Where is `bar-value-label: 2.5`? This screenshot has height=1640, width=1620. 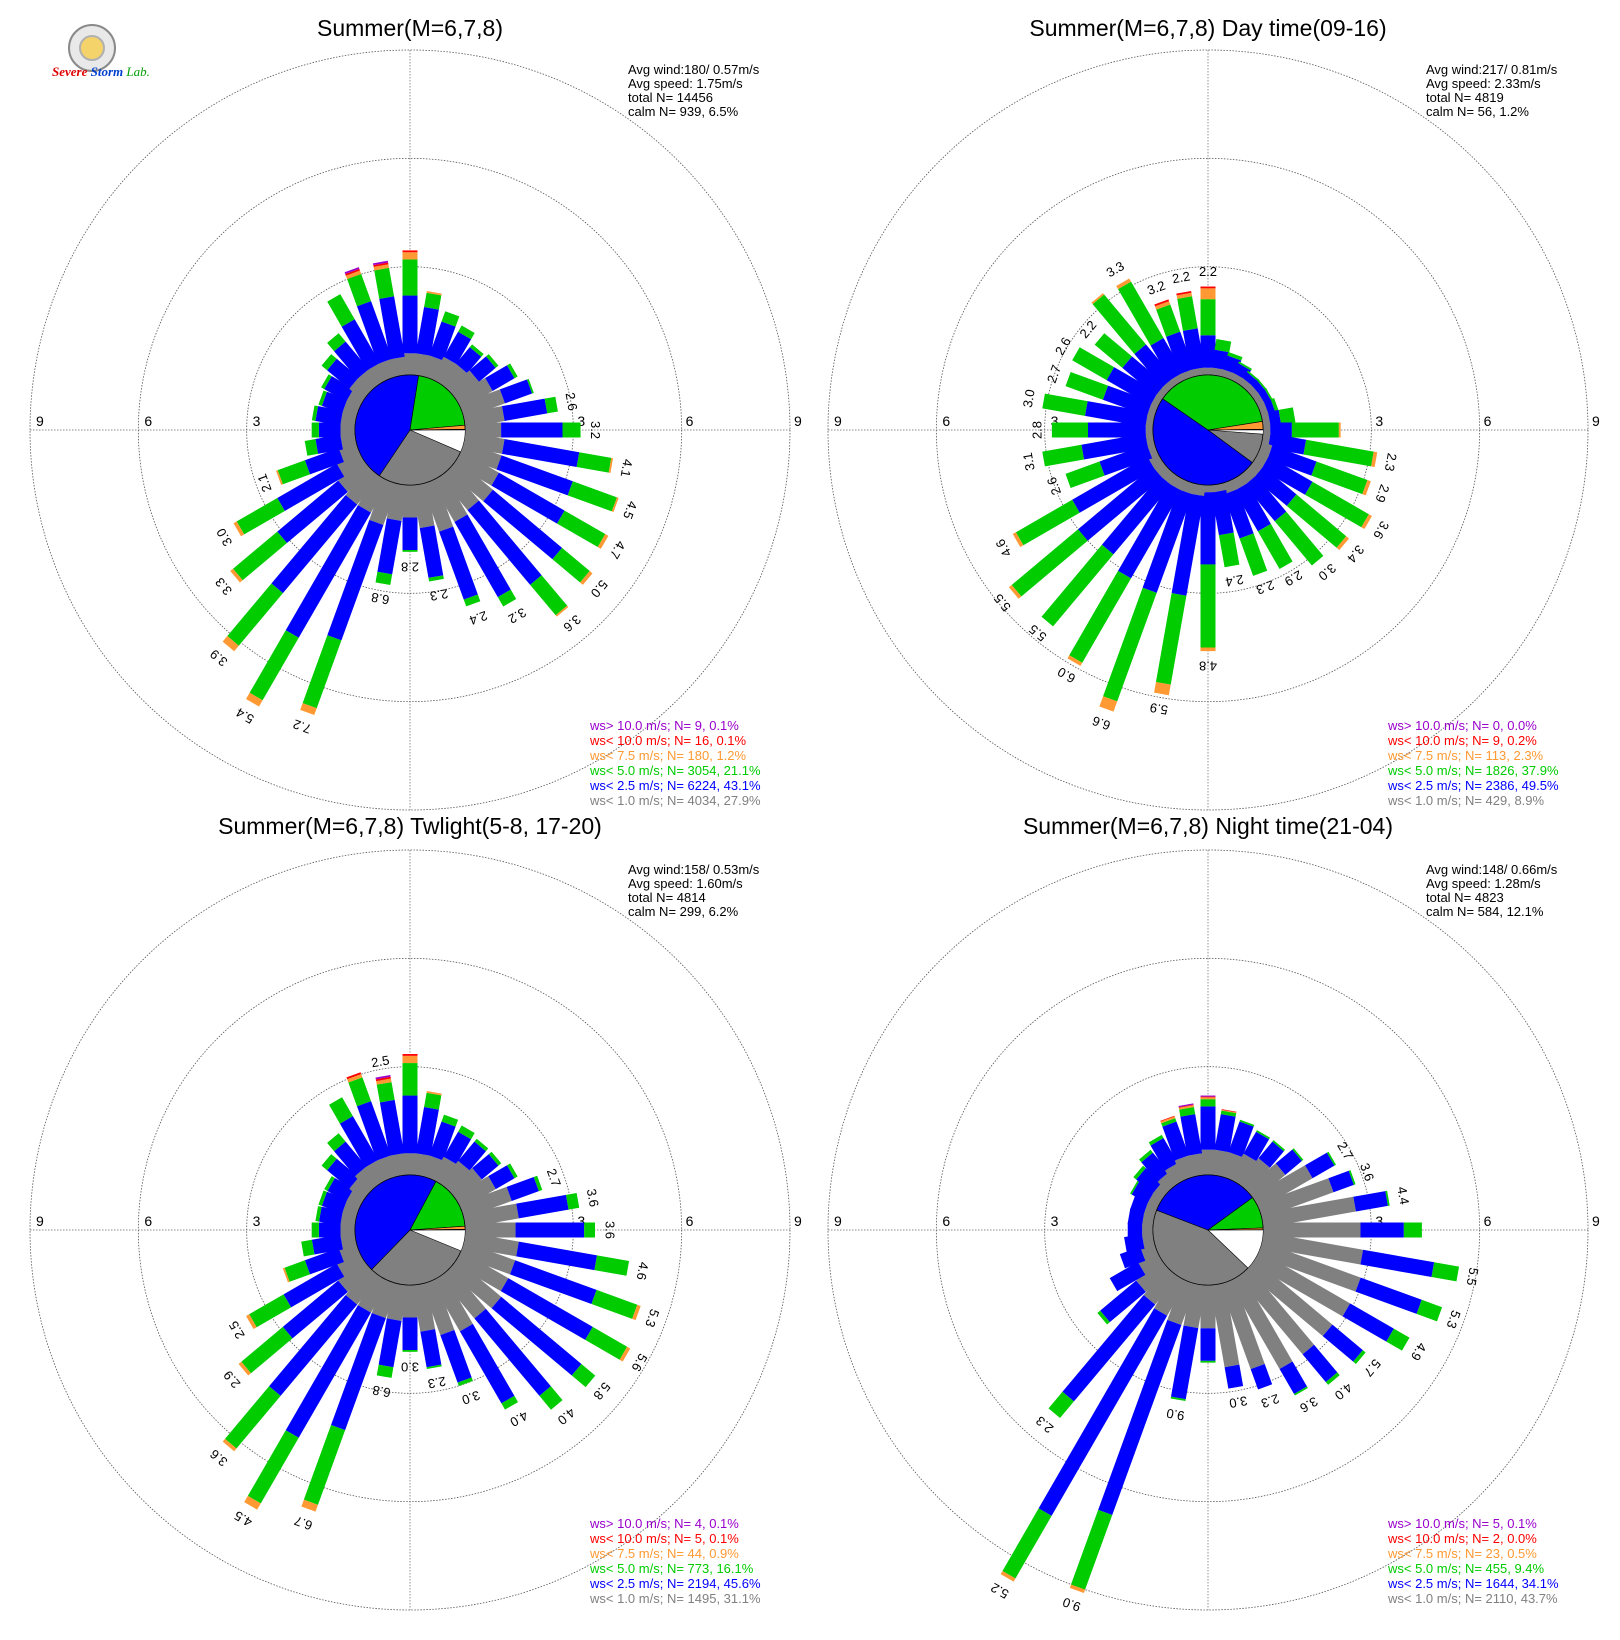
bar-value-label: 2.5 is located at coordinates (237, 1329).